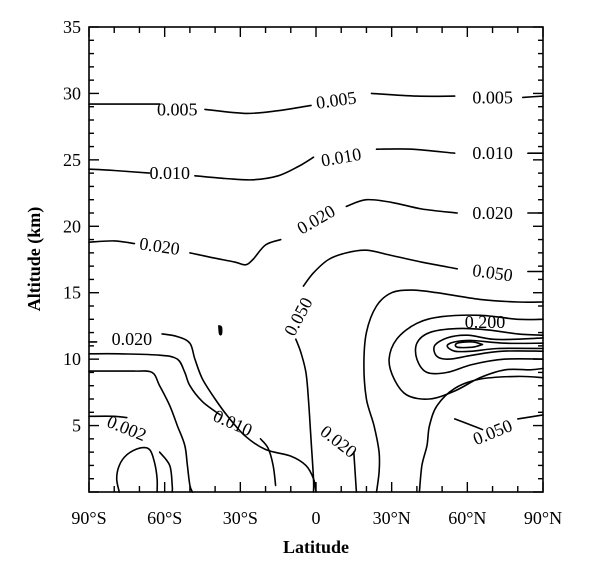 The width and height of the screenshot is (600, 565). What do you see at coordinates (177, 109) in the screenshot?
I see `contour-label-0: 0.005` at bounding box center [177, 109].